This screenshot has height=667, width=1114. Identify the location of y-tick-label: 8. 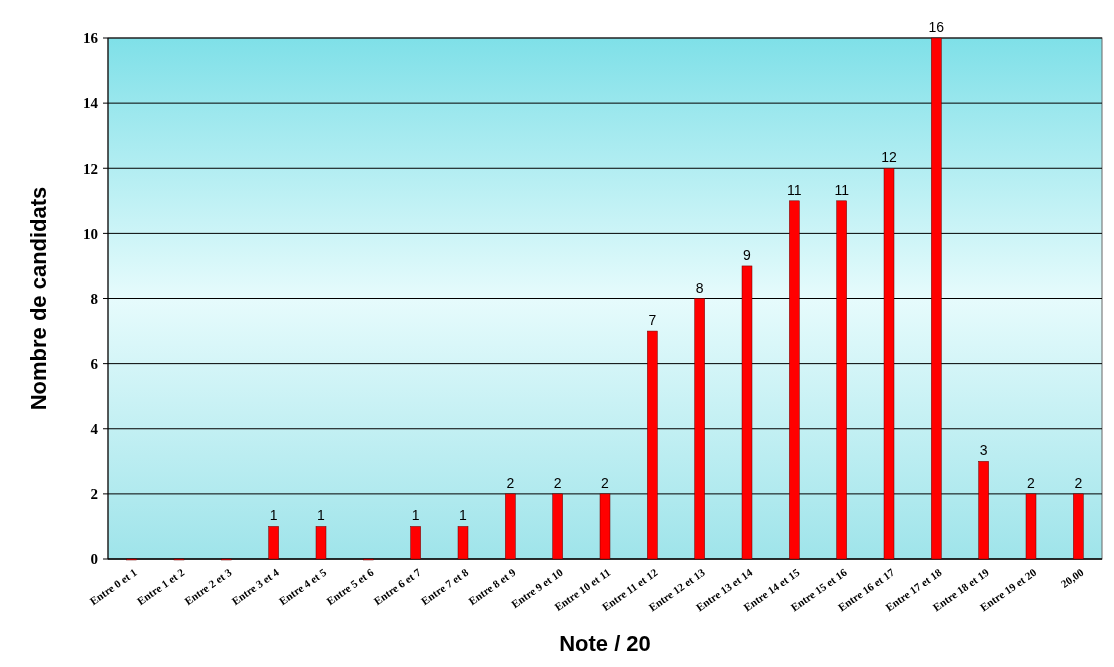
(94, 298).